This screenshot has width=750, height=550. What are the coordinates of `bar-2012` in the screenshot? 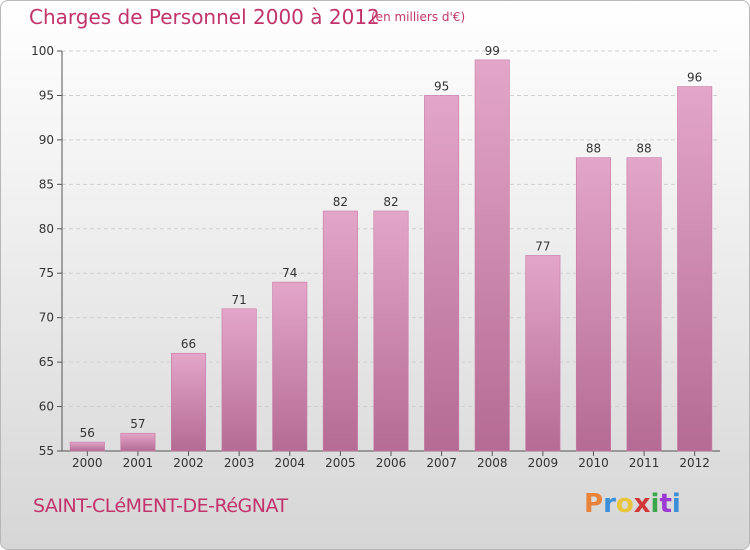 It's located at (695, 269).